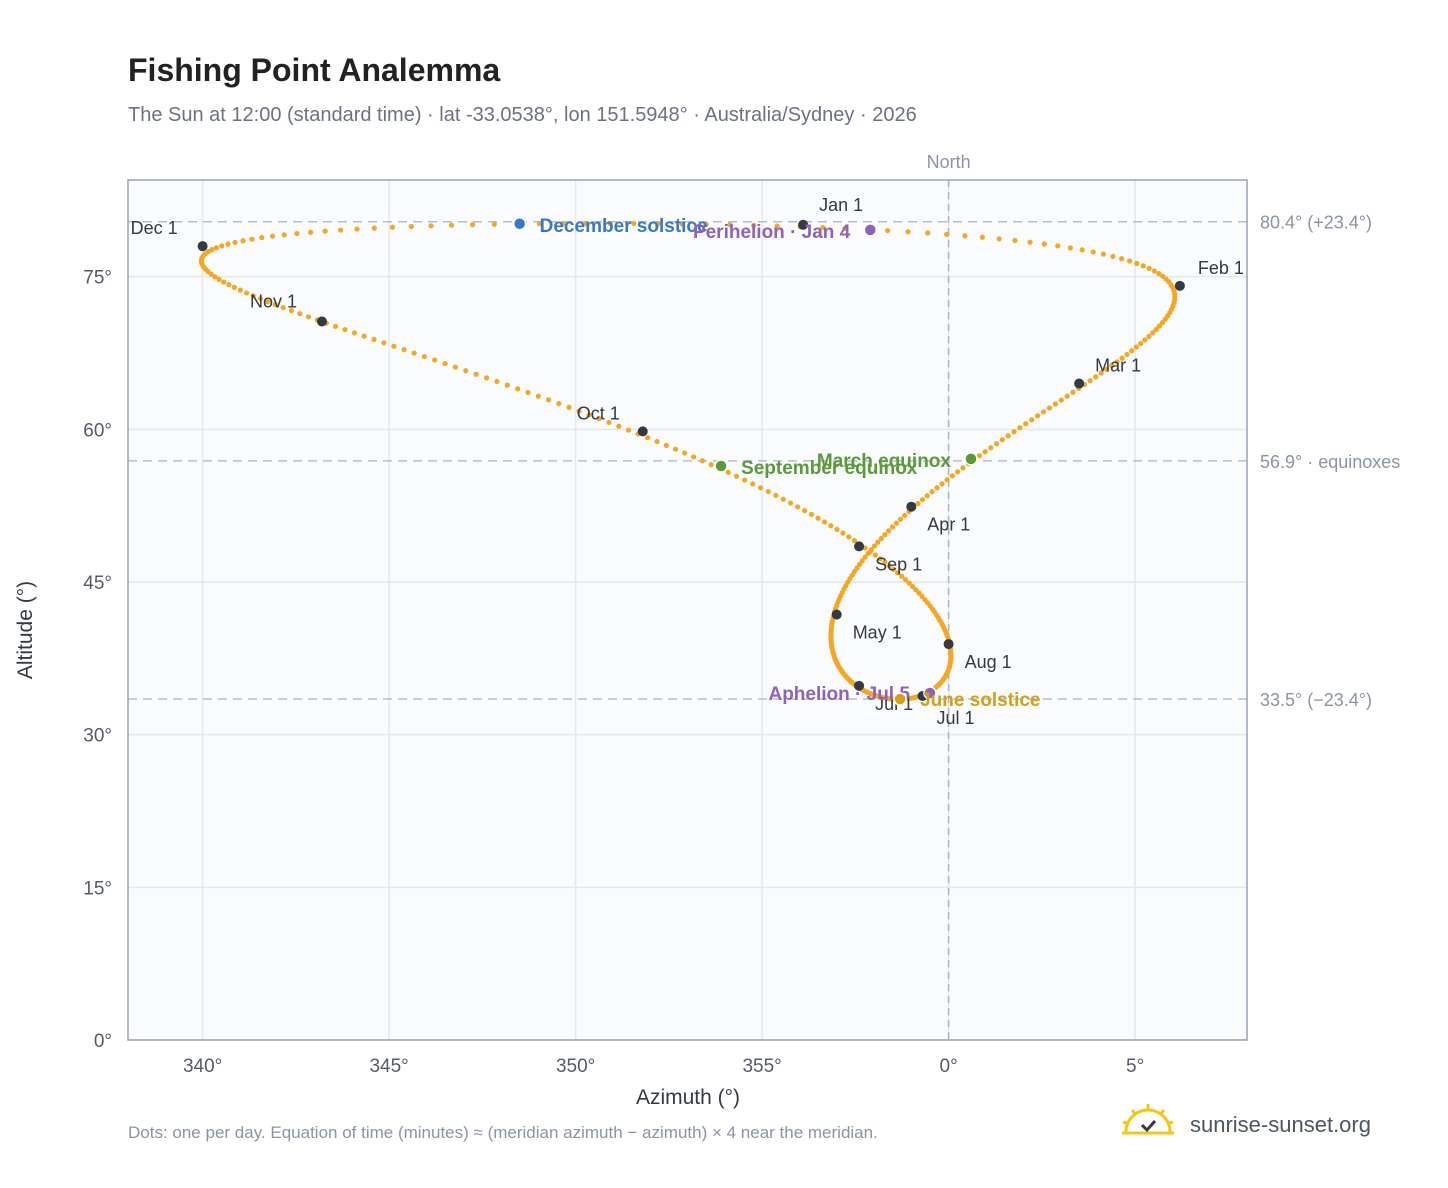 The image size is (1448, 1188). What do you see at coordinates (839, 694) in the screenshot?
I see `event-label: Aphelion · Jul 5` at bounding box center [839, 694].